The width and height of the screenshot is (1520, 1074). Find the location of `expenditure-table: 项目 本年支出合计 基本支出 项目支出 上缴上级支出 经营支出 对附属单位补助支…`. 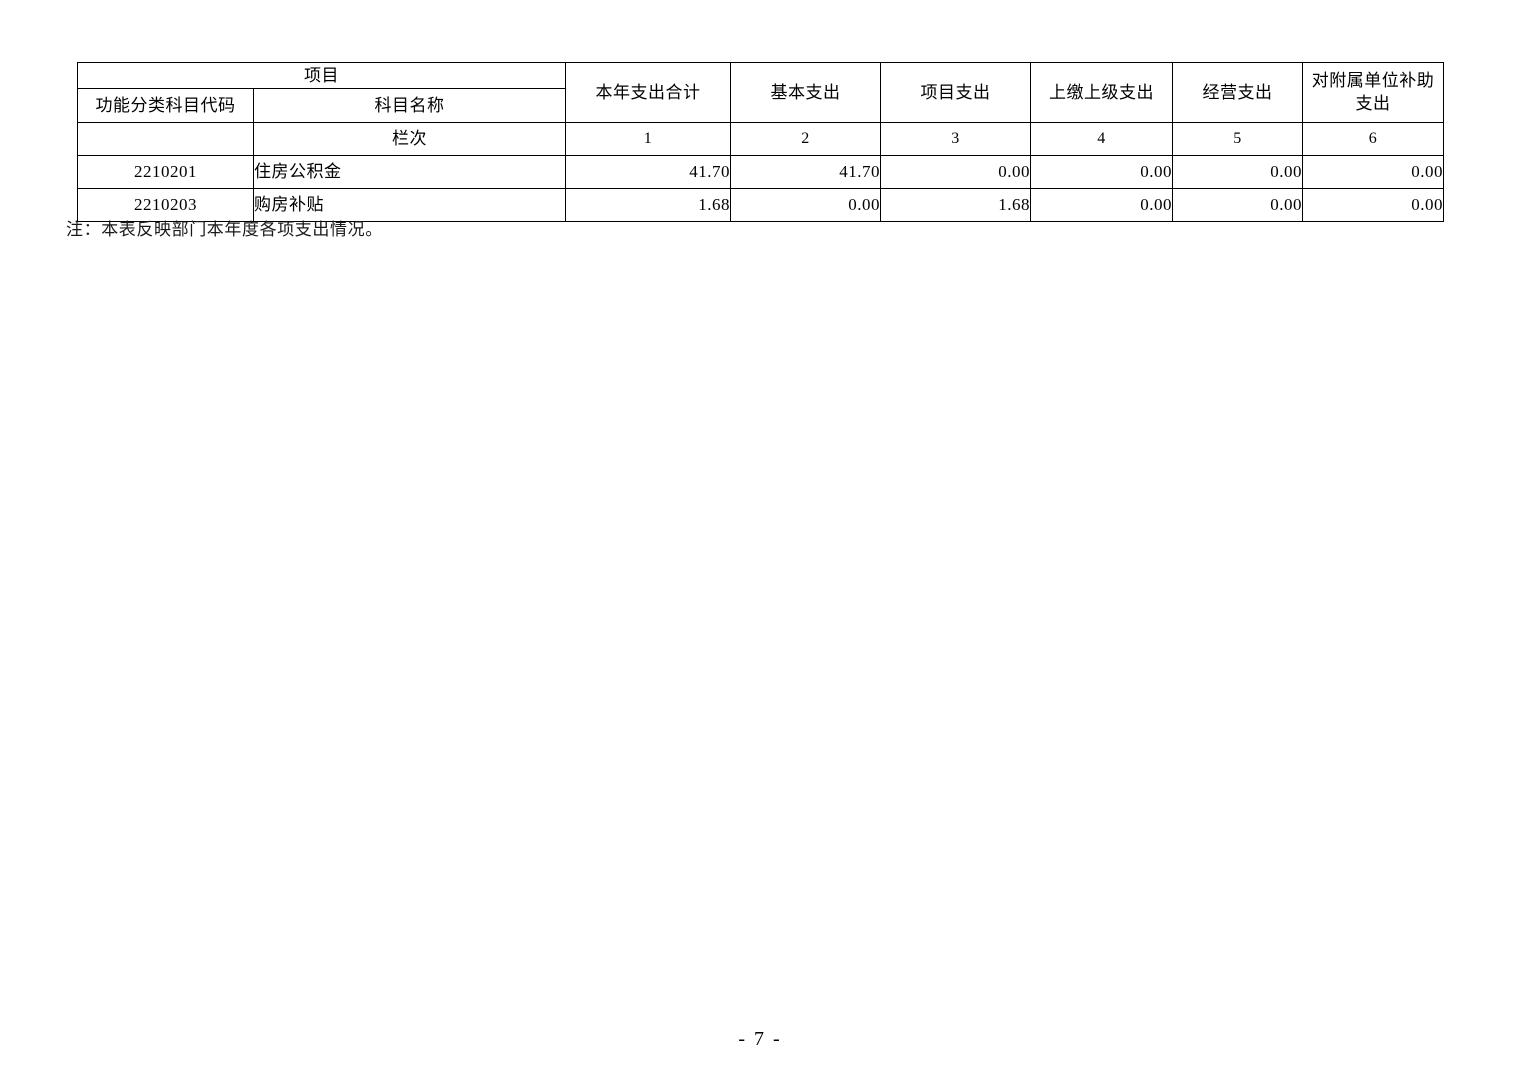

expenditure-table: 项目 本年支出合计 基本支出 项目支出 上缴上级支出 经营支出 对附属单位补助支… is located at coordinates (760, 142).